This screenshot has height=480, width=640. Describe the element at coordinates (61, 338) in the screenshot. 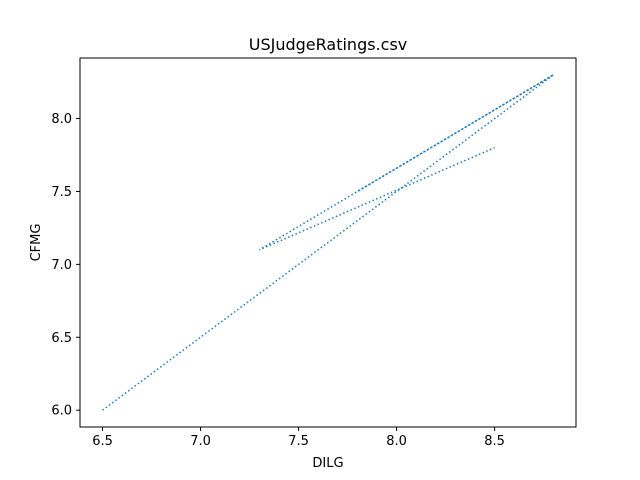

I see `y-tick-label: 6.5` at that location.